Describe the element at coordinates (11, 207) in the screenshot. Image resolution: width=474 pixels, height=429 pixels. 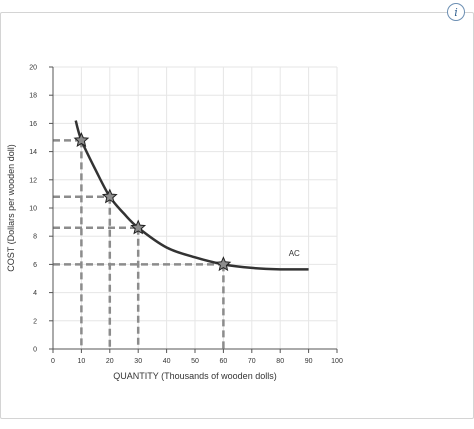
I see `y-axis-title: COST (Dollars per wooden doll)` at that location.